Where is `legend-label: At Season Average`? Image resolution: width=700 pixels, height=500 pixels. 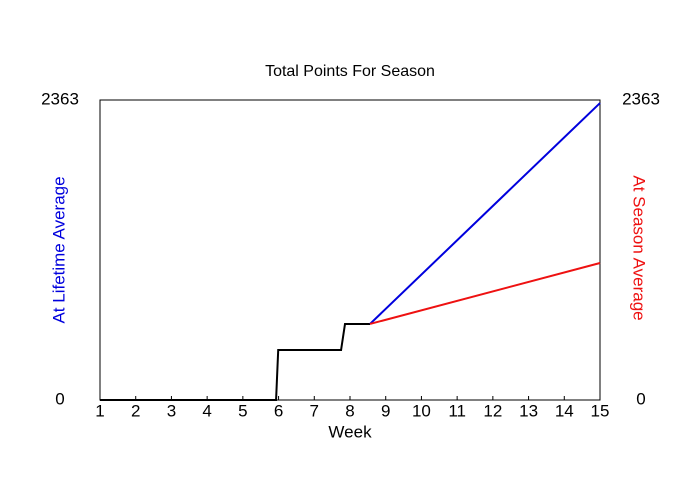
legend-label: At Season Average is located at coordinates (639, 247).